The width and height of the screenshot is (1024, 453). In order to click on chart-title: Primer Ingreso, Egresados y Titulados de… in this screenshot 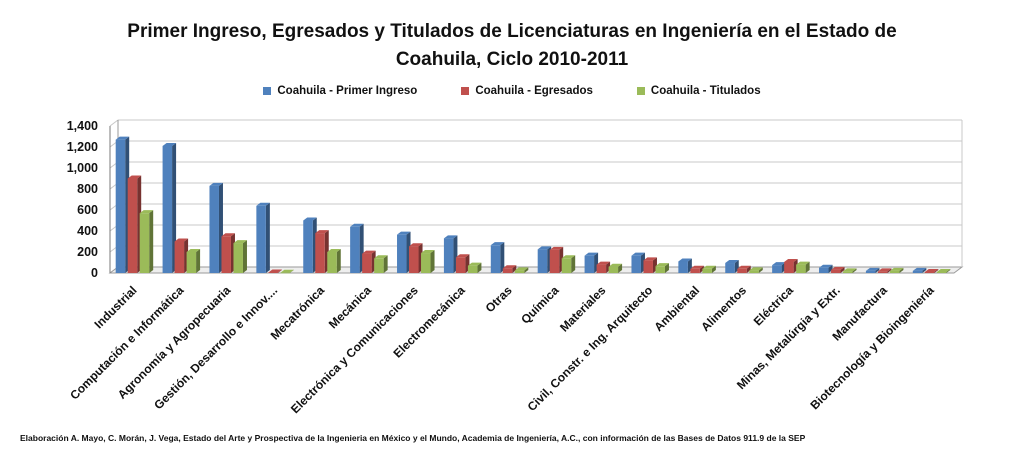, I will do `click(512, 46)`.